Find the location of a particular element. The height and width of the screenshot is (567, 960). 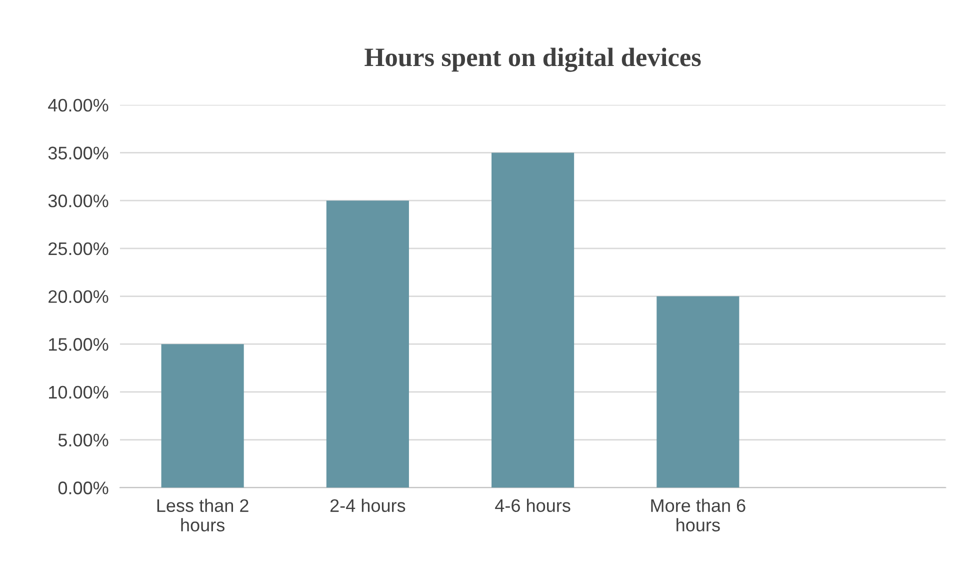

x-tick-label: 2-4 hours is located at coordinates (368, 505).